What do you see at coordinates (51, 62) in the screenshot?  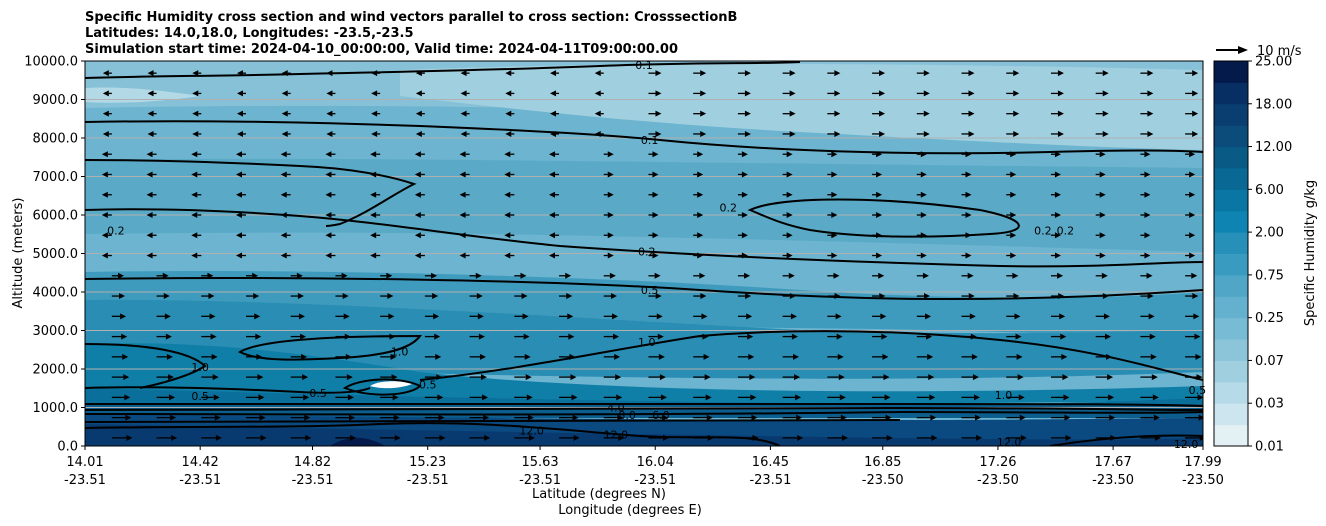 I see `y-tick-label: 10000.0` at bounding box center [51, 62].